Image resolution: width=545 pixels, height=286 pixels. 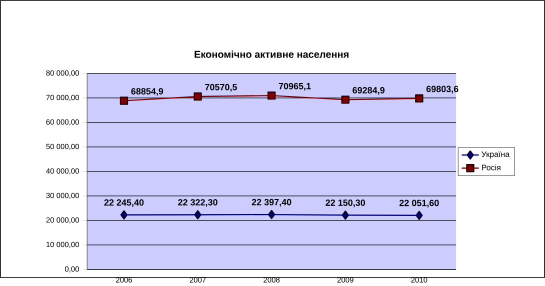 What do you see at coordinates (124, 203) in the screenshot?
I see `data-label: 22 245,40` at bounding box center [124, 203].